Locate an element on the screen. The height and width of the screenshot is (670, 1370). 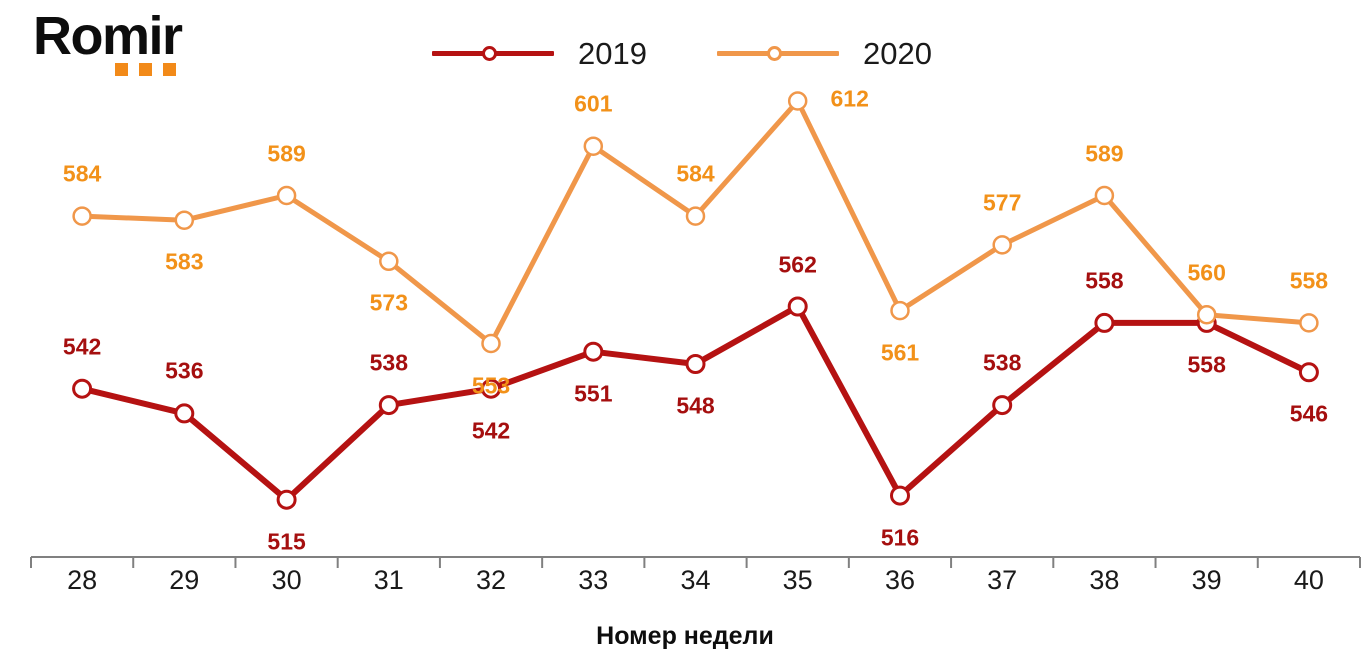
x-axis-tick-labels: 28 29 30 31 32 33 34 35 36 37 38 39 40 is located at coordinates (685, 585).